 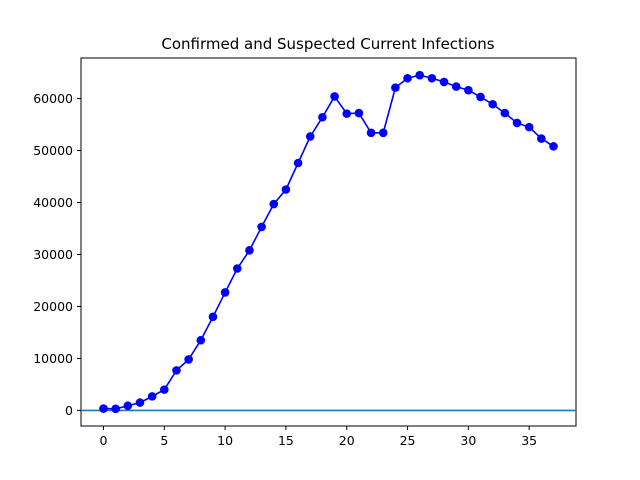 What do you see at coordinates (53, 150) in the screenshot?
I see `y-tick-label: 50000` at bounding box center [53, 150].